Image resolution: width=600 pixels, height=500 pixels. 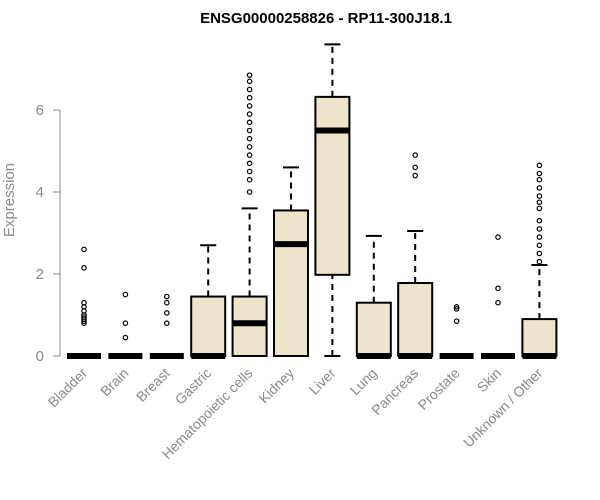 I want to click on x-tick-label: Unknown / Other, so click(x=503, y=408).